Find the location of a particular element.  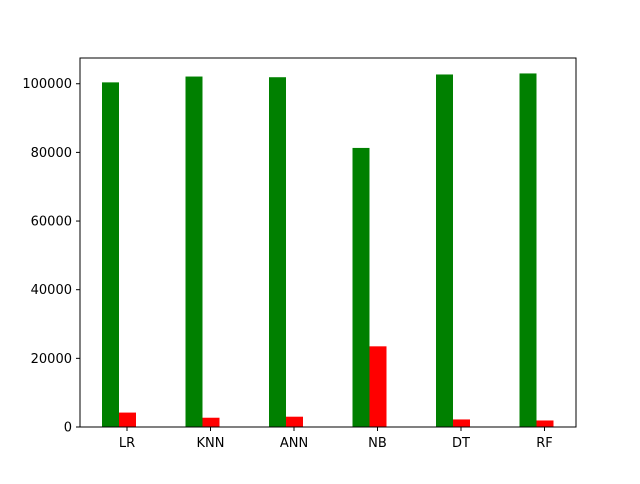

y-tick-label: 100000 is located at coordinates (47, 84).